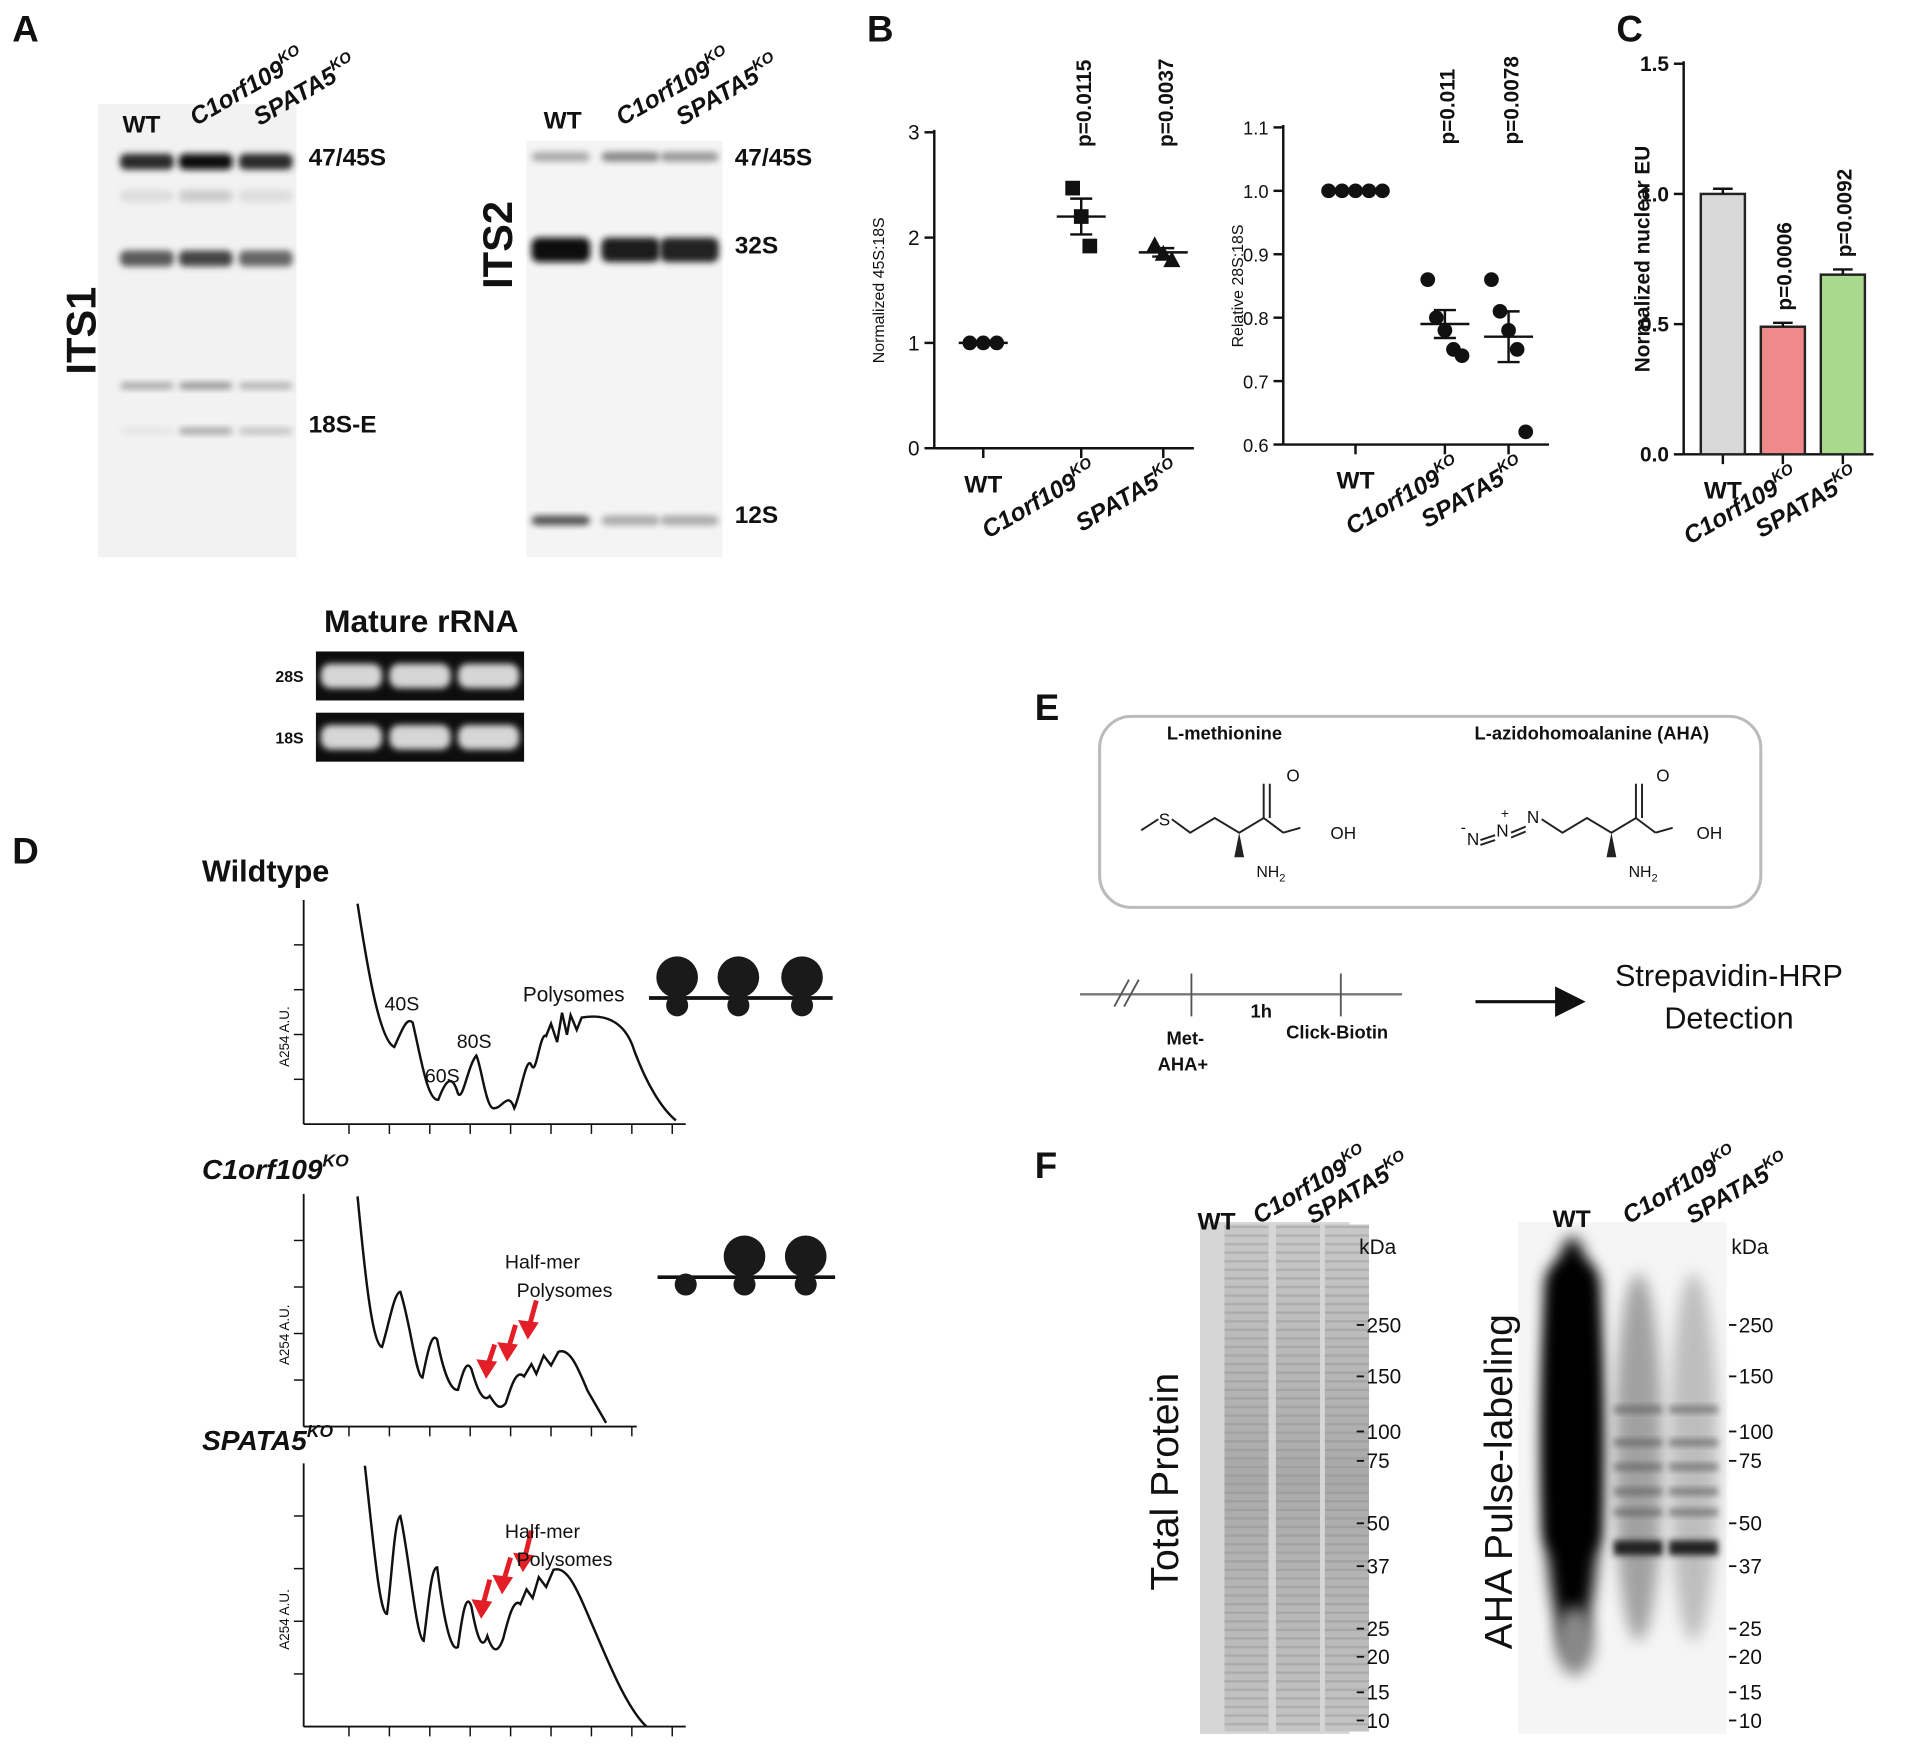  Describe the element at coordinates (1592, 733) in the screenshot. I see `compound-name: L-azidohomoalanine (AHA)` at that location.